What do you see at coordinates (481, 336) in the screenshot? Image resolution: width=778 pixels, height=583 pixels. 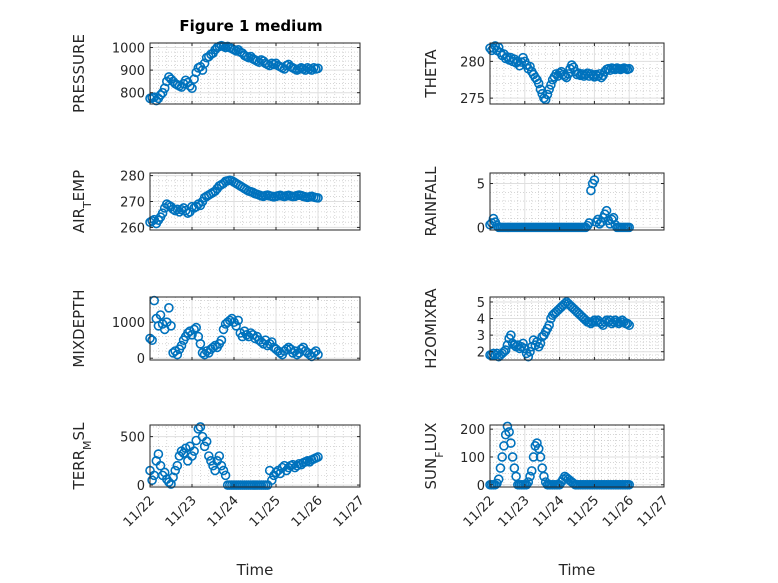 I see `y-tick-label: 3` at bounding box center [481, 336].